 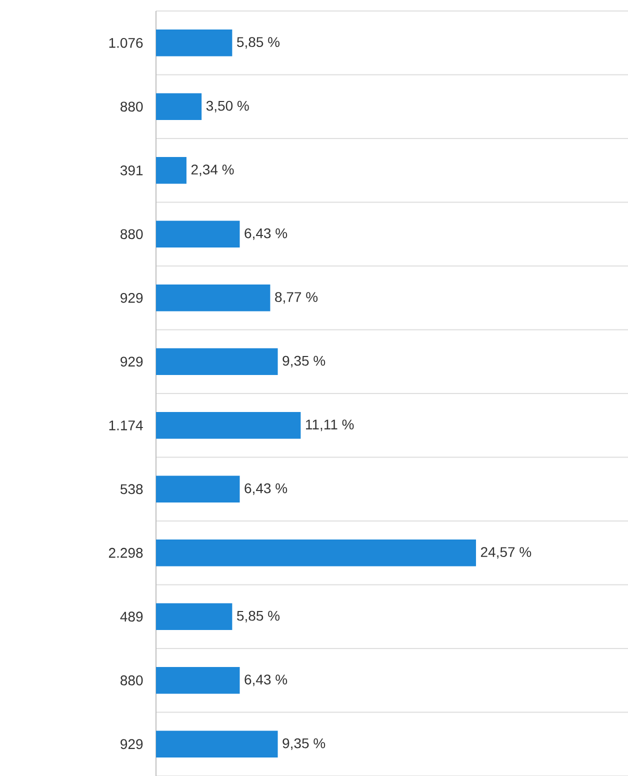 What do you see at coordinates (131, 170) in the screenshot?
I see `y-tick-label: 391` at bounding box center [131, 170].